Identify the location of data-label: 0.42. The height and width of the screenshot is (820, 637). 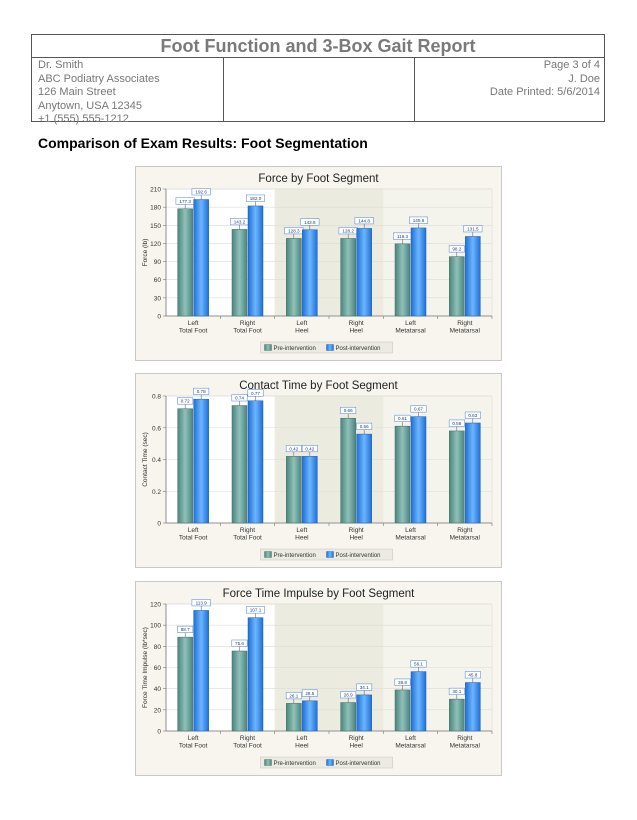
(309, 448).